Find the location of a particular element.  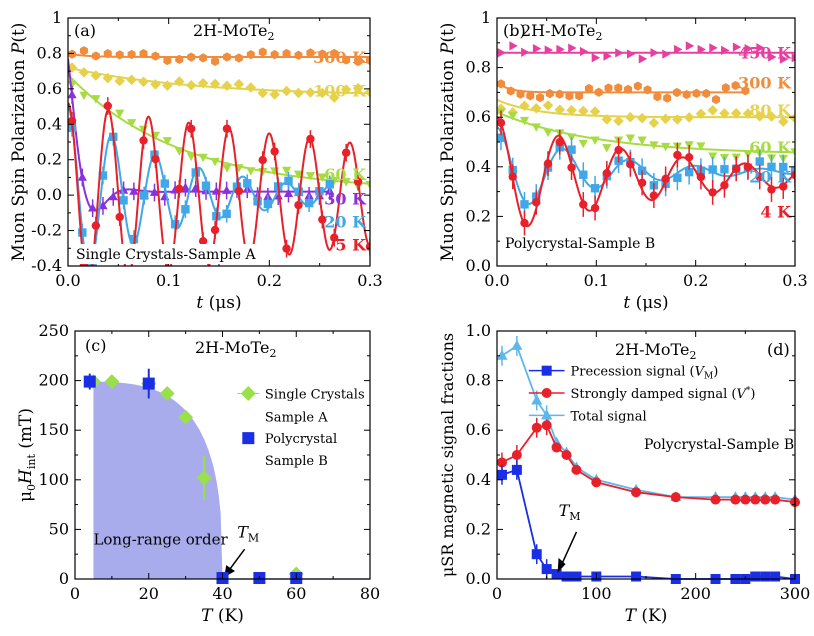

series-4K is located at coordinates (646, 173).